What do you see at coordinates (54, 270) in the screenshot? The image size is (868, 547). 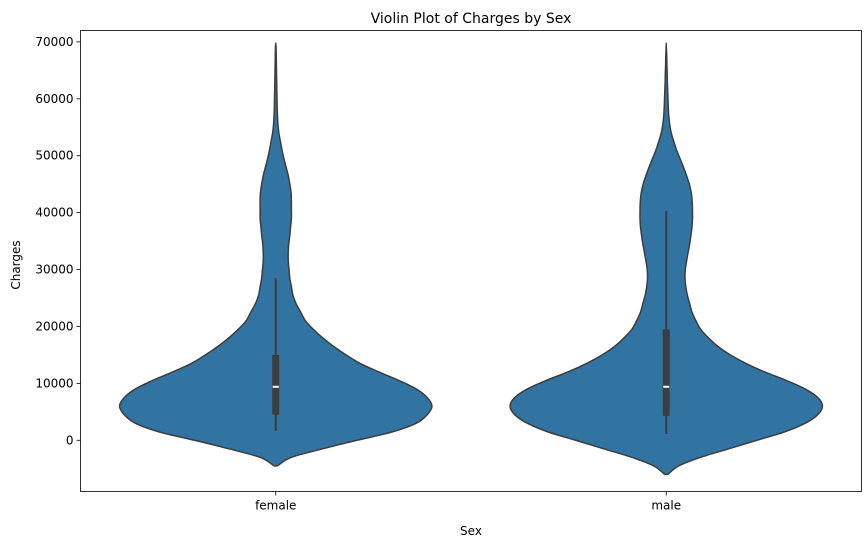 I see `y-tick-label: 30000` at bounding box center [54, 270].